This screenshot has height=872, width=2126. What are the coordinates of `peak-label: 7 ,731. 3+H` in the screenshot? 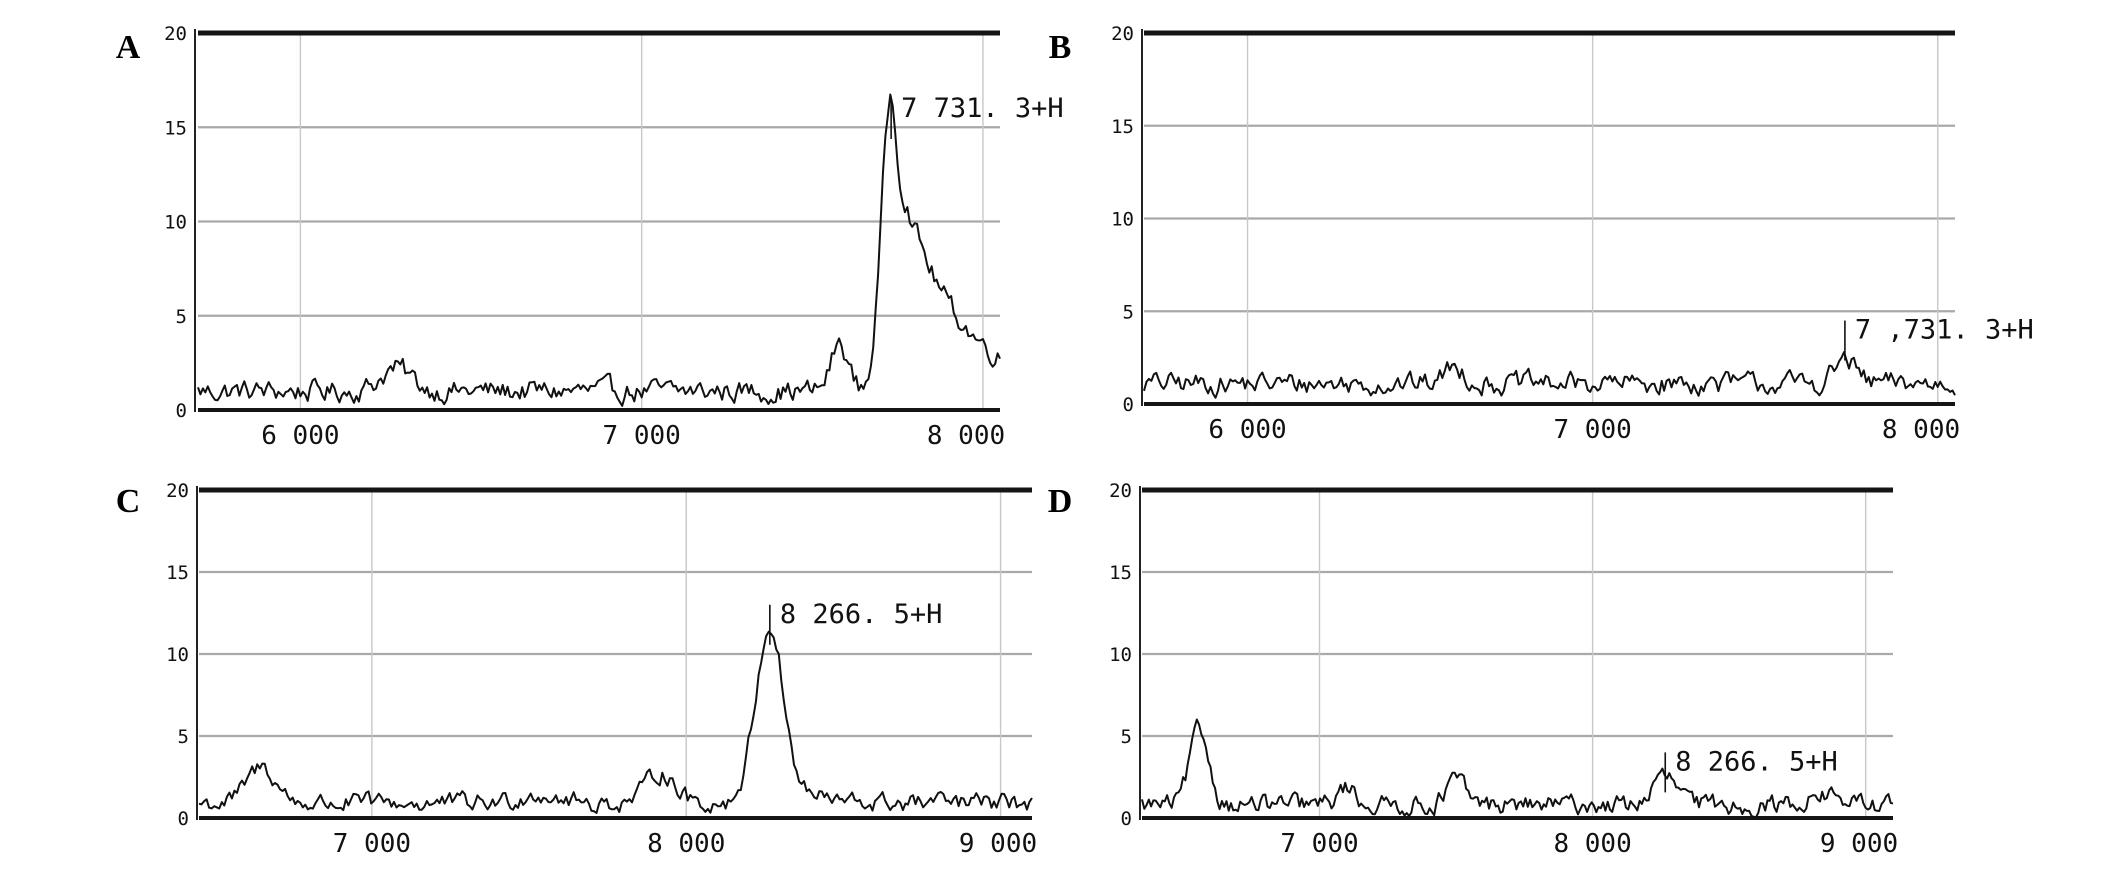 It's located at (1944, 330).